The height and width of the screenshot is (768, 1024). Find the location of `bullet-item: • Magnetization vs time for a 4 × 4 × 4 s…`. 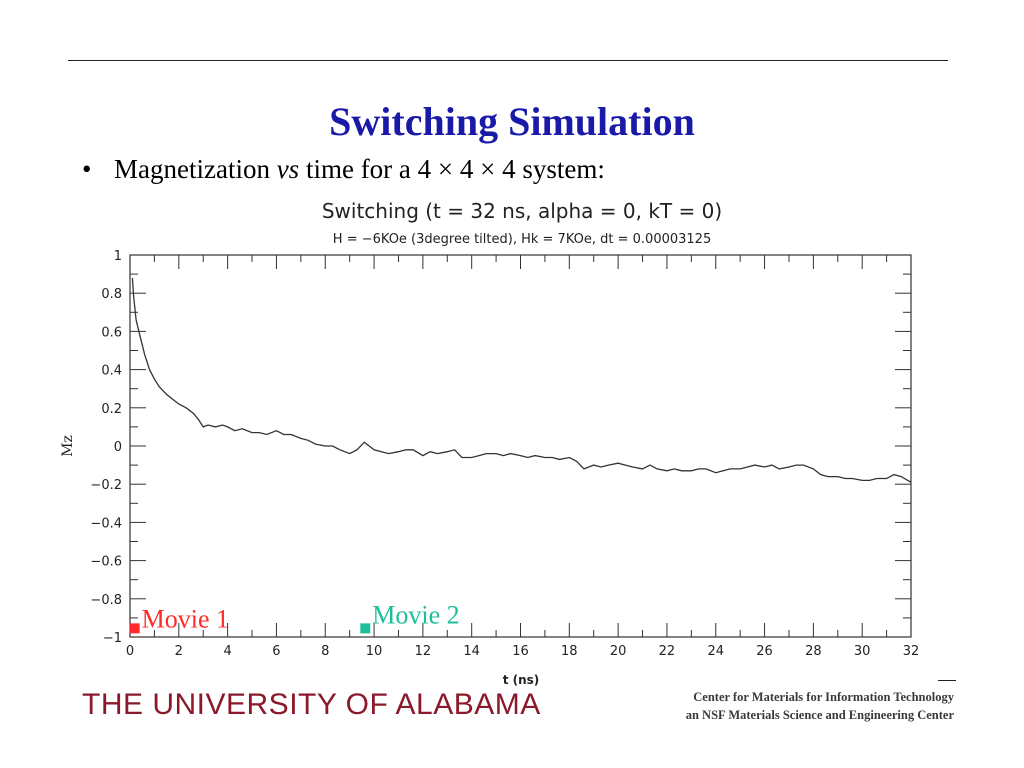

bullet-item: • Magnetization vs time for a 4 × 4 × 4 s… is located at coordinates (343, 169).